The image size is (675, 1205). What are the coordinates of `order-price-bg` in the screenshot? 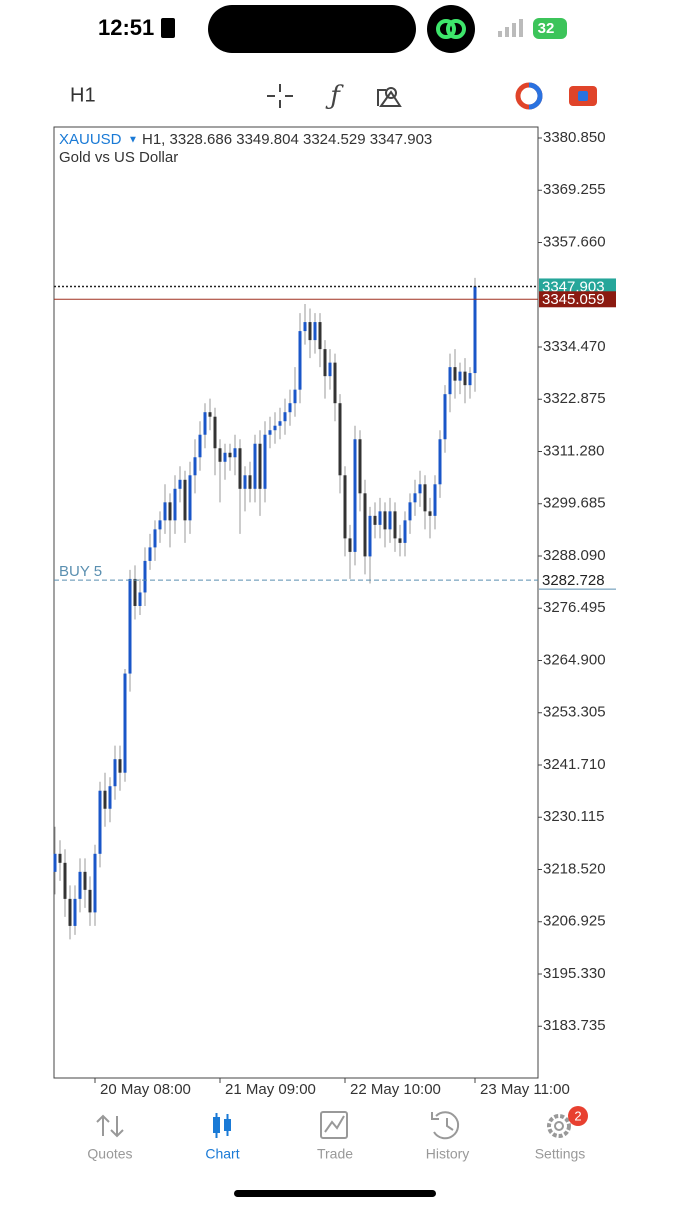 It's located at (577, 580).